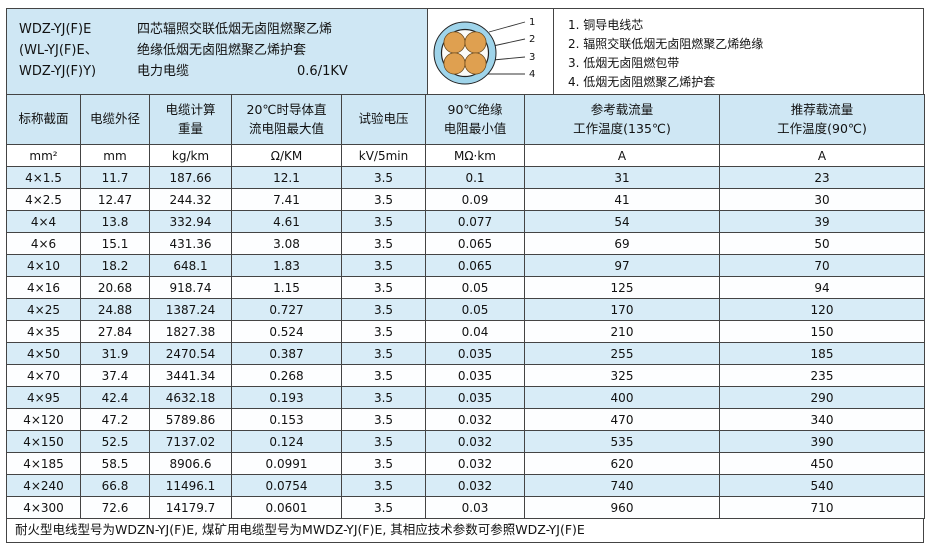 The image size is (930, 552). Describe the element at coordinates (43, 243) in the screenshot. I see `table-cell: 4×6` at that location.